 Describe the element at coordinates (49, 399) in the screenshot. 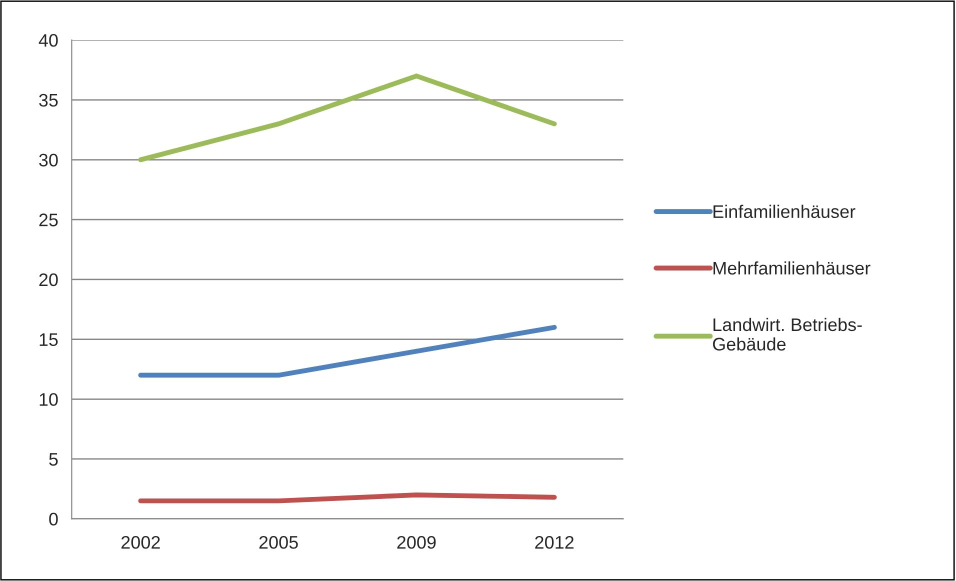

I see `y-tick-label: 10` at that location.